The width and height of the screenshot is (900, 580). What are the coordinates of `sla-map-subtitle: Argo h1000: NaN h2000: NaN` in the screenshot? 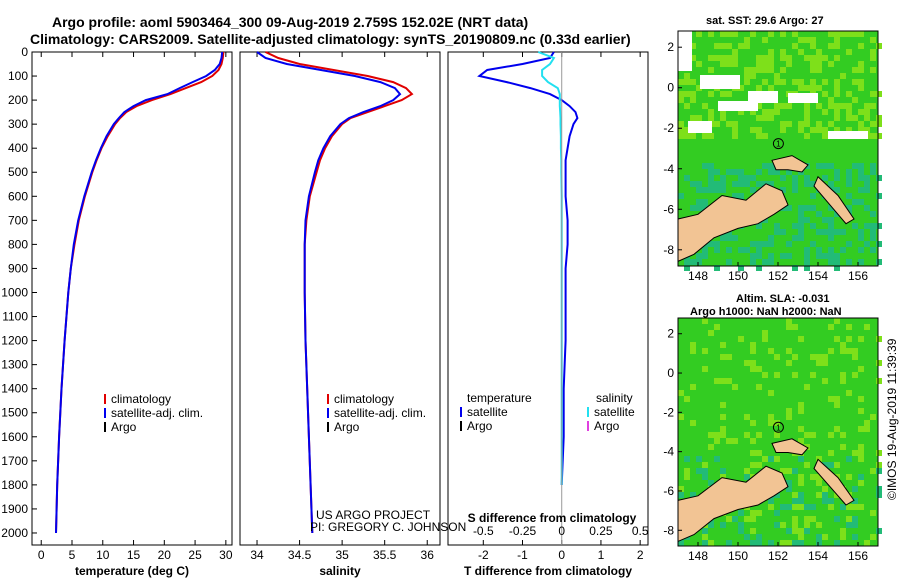 It's located at (766, 312).